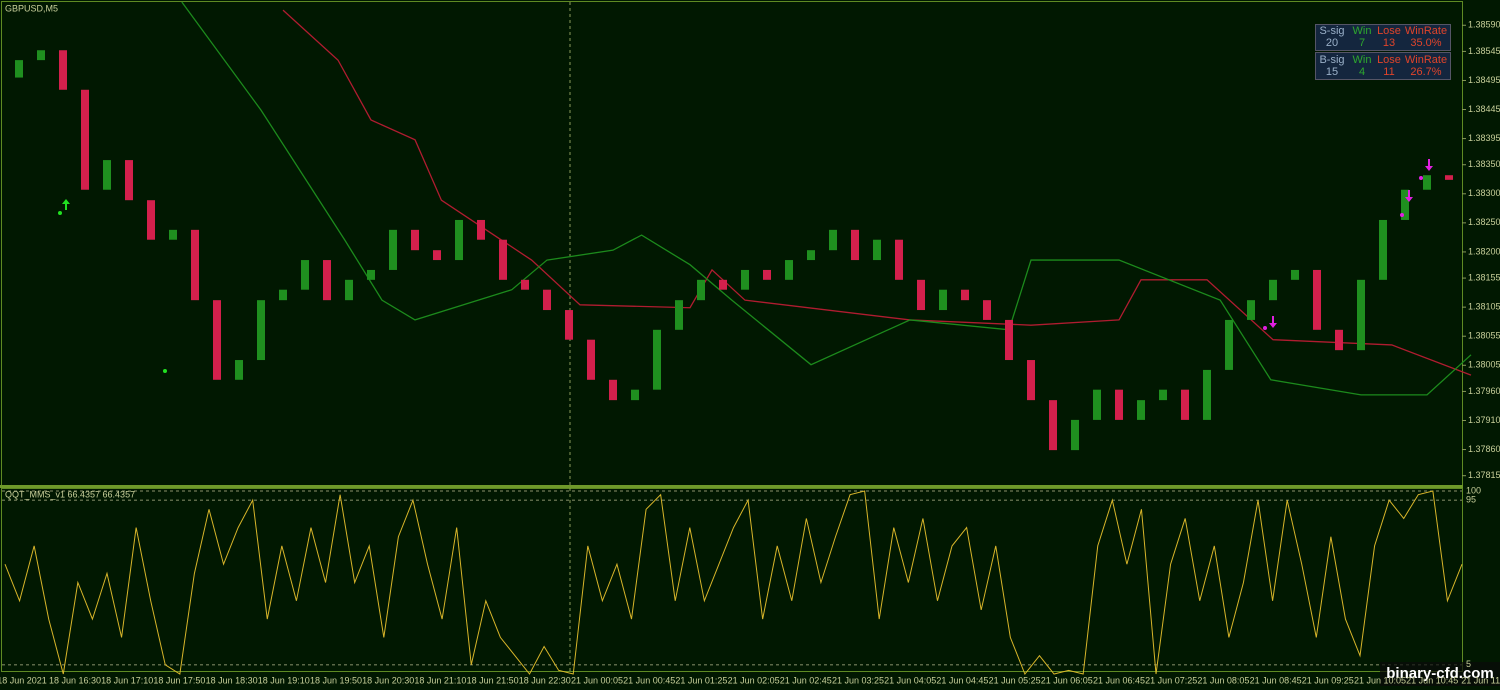  I want to click on y-tick-label: 1.37815, so click(1484, 475).